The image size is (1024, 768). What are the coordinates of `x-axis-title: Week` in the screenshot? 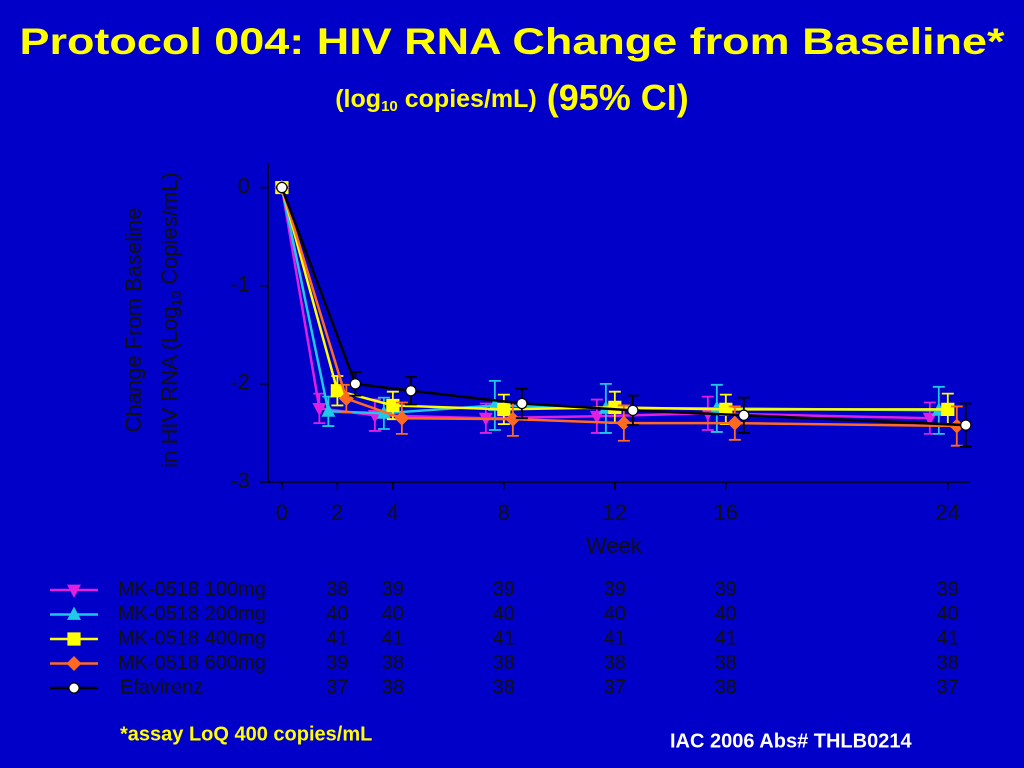 It's located at (614, 545).